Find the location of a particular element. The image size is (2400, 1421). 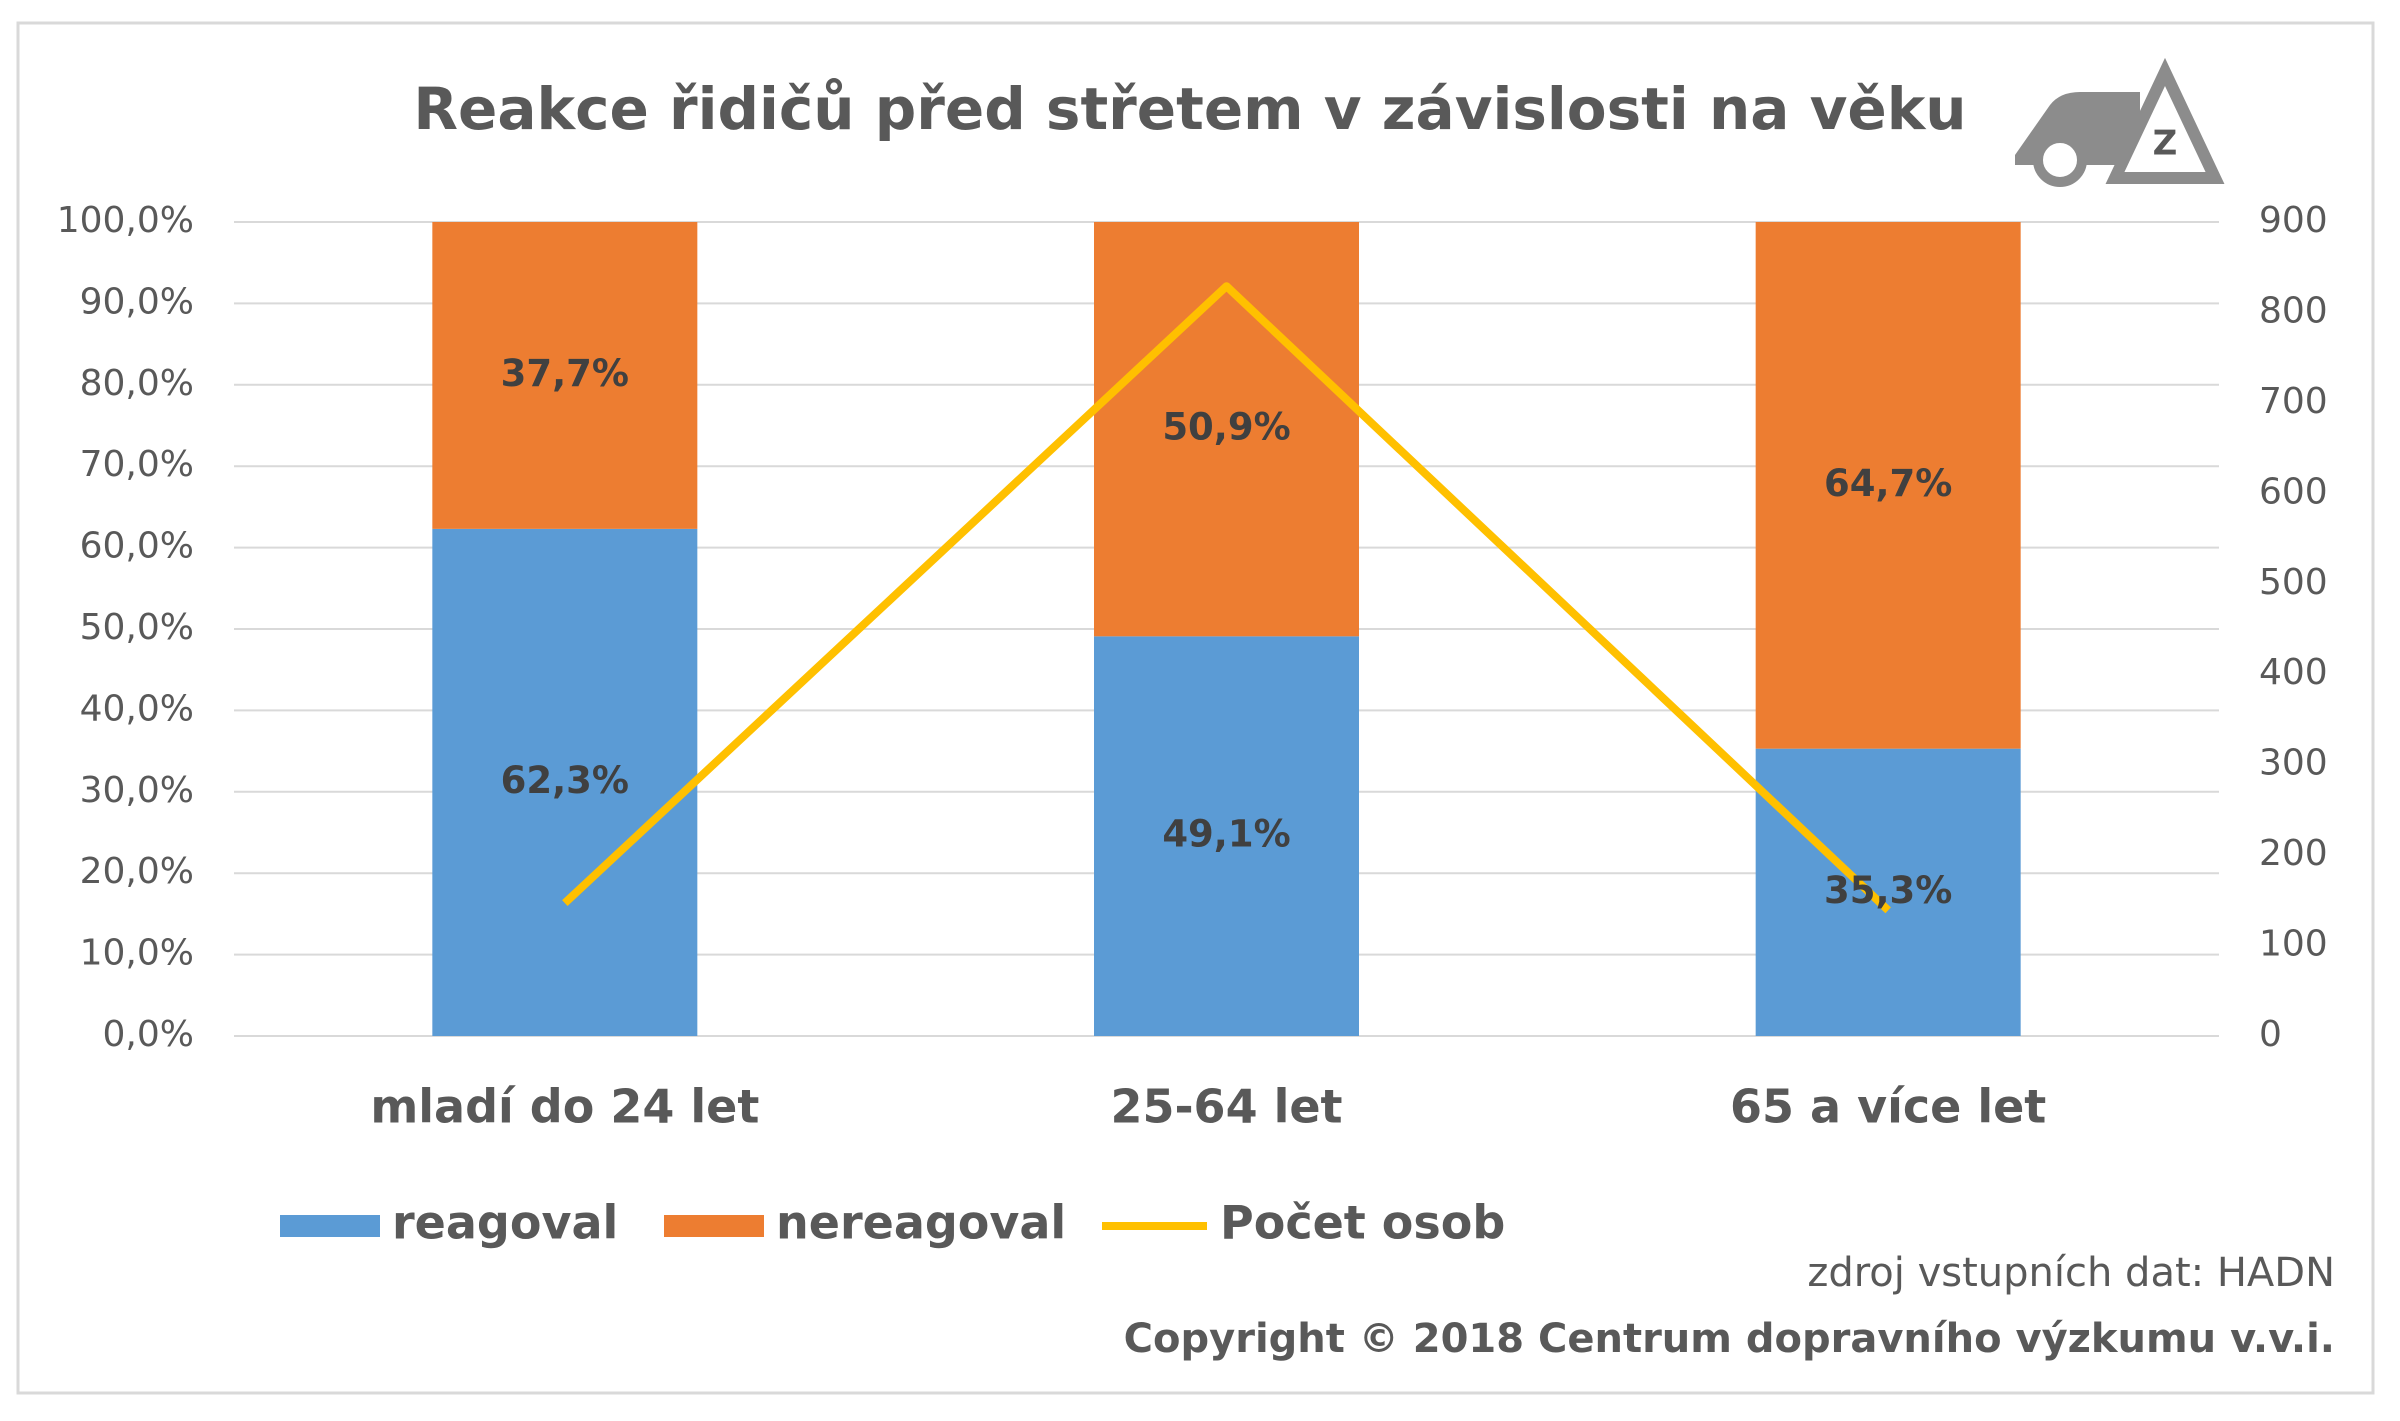

y2-tick-label: 700 is located at coordinates (2293, 401).